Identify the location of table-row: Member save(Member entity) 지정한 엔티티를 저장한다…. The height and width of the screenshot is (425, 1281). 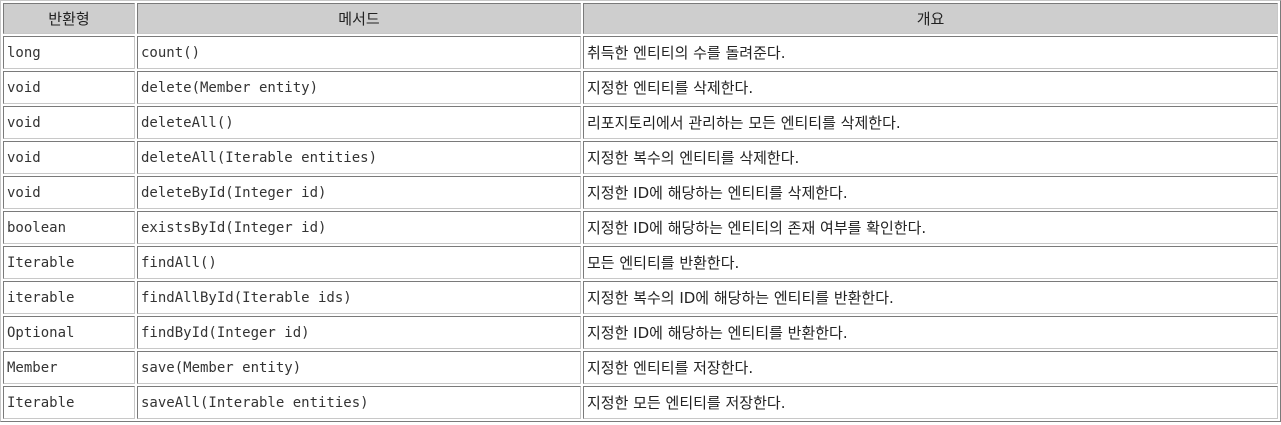
(640, 367).